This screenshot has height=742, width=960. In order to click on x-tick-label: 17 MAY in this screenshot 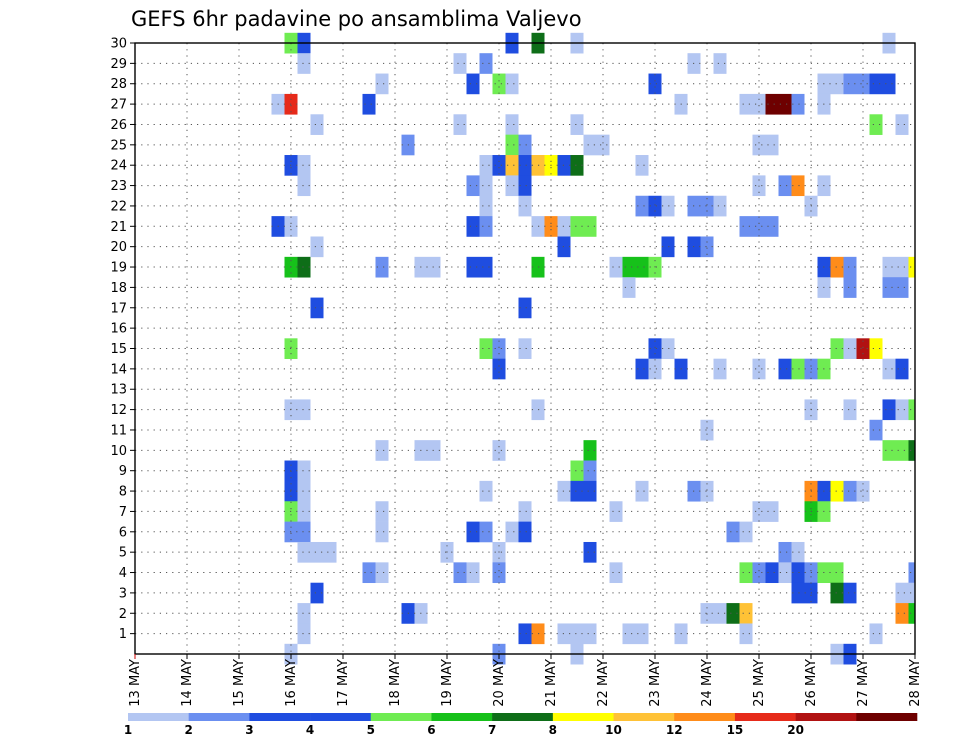, I will do `click(343, 683)`.